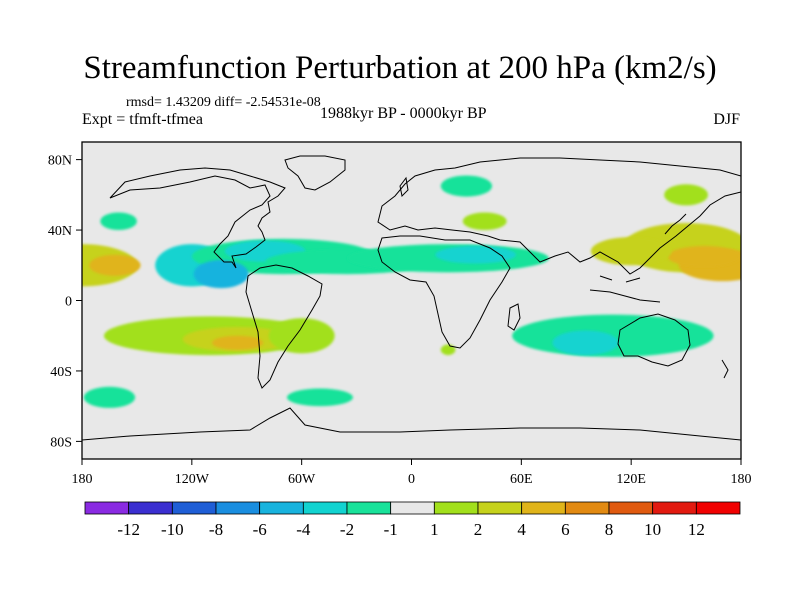 Image resolution: width=800 pixels, height=600 pixels. Describe the element at coordinates (142, 119) in the screenshot. I see `expt-line: Expt = tfmft-tfmea` at that location.